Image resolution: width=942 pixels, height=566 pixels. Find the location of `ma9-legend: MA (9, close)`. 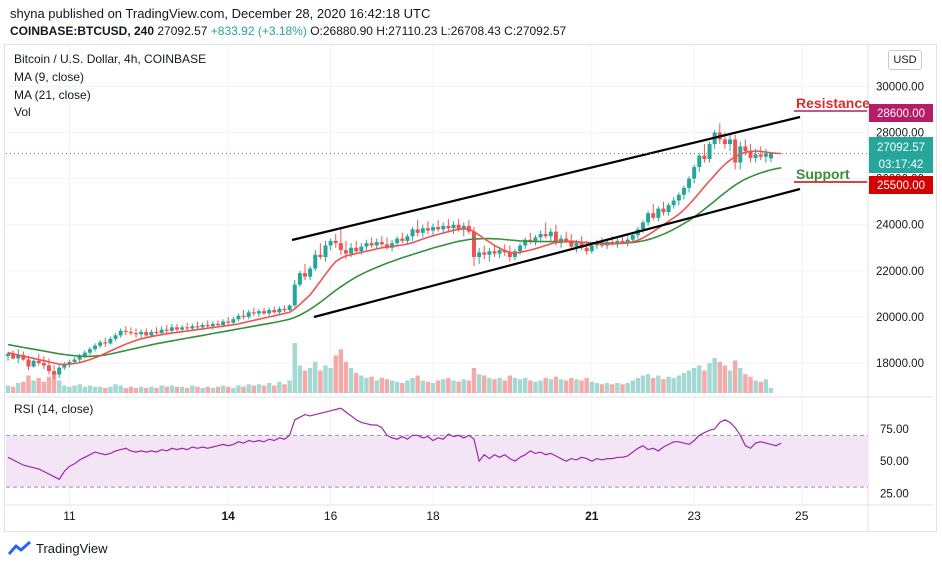

ma9-legend: MA (9, close) is located at coordinates (49, 77).